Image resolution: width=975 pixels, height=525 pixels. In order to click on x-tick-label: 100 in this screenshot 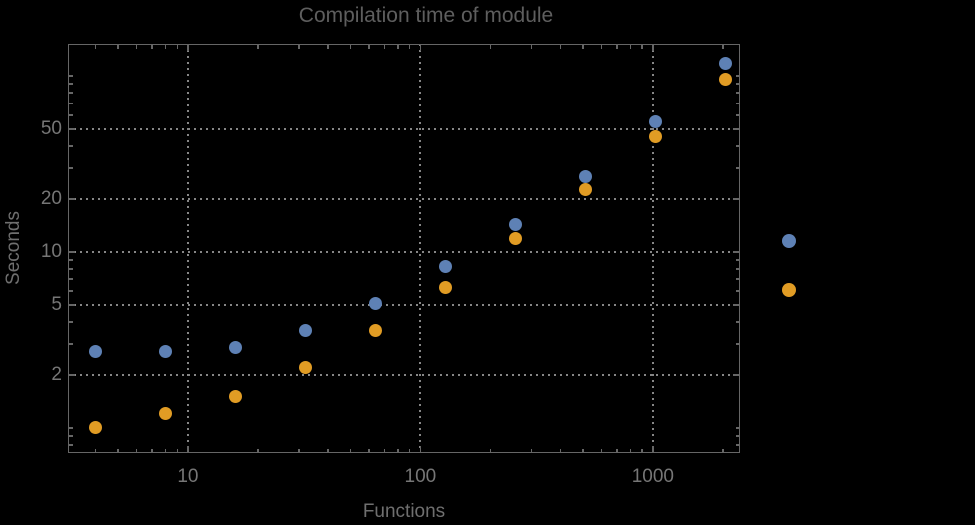, I will do `click(420, 476)`.